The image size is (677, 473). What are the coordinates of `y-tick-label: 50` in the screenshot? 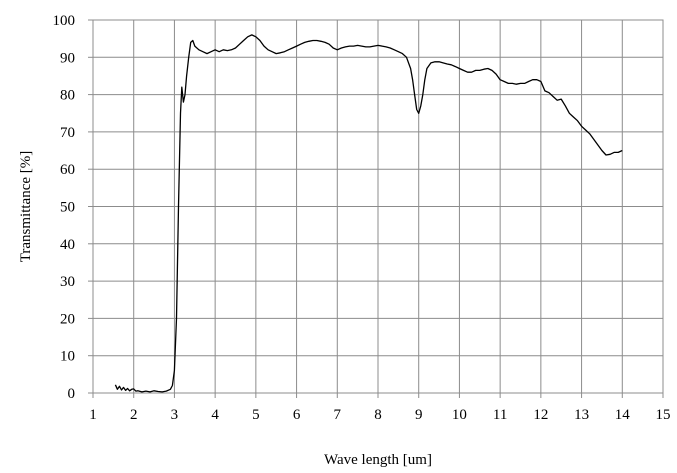 It's located at (67, 208).